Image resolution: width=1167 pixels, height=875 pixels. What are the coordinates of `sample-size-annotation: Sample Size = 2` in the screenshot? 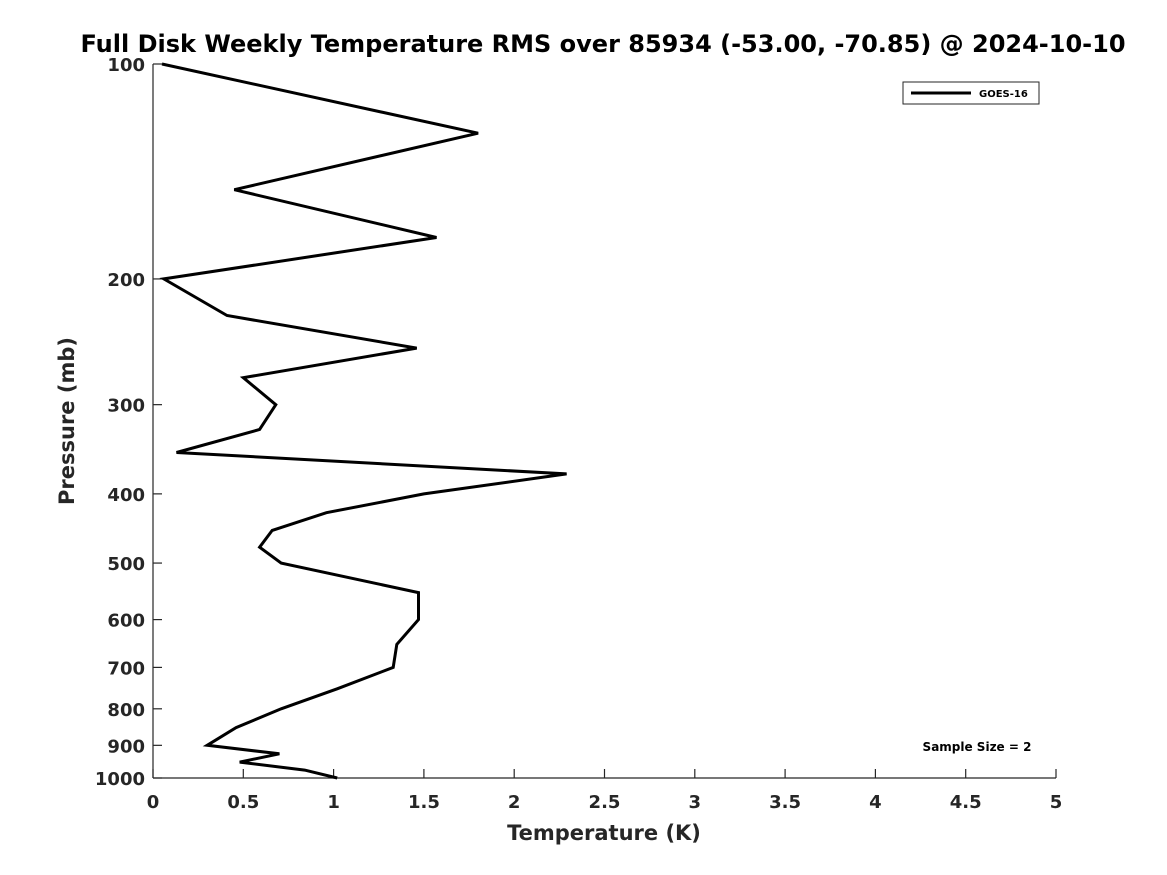 It's located at (977, 747).